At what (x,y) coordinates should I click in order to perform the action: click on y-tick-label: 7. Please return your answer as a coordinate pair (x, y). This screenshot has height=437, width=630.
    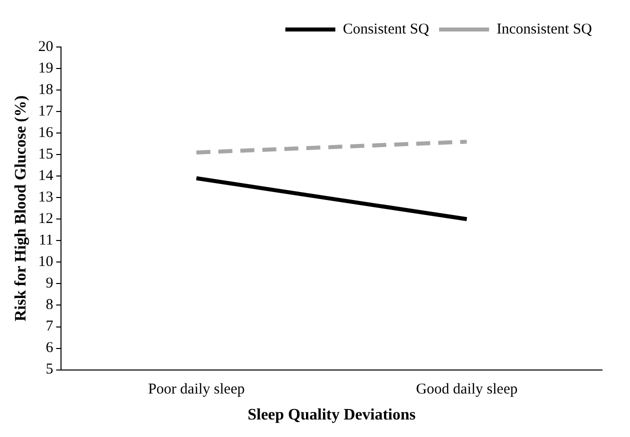
    Looking at the image, I should click on (50, 326).